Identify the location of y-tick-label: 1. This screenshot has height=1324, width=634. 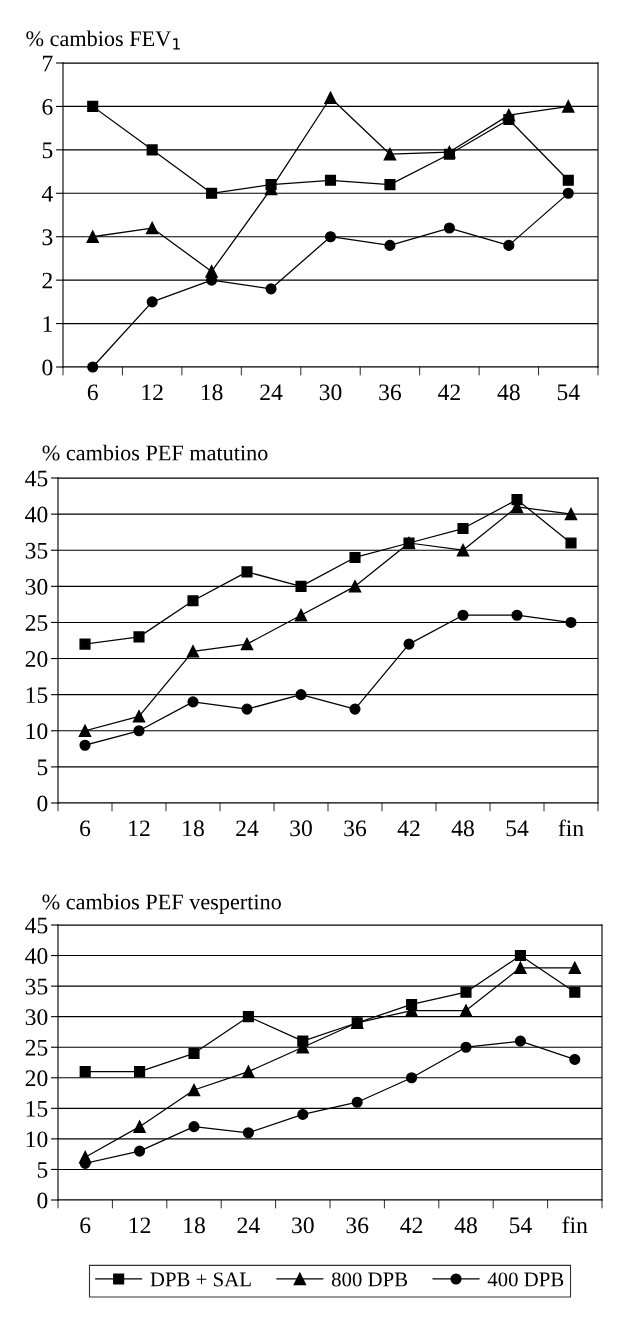
(47, 324).